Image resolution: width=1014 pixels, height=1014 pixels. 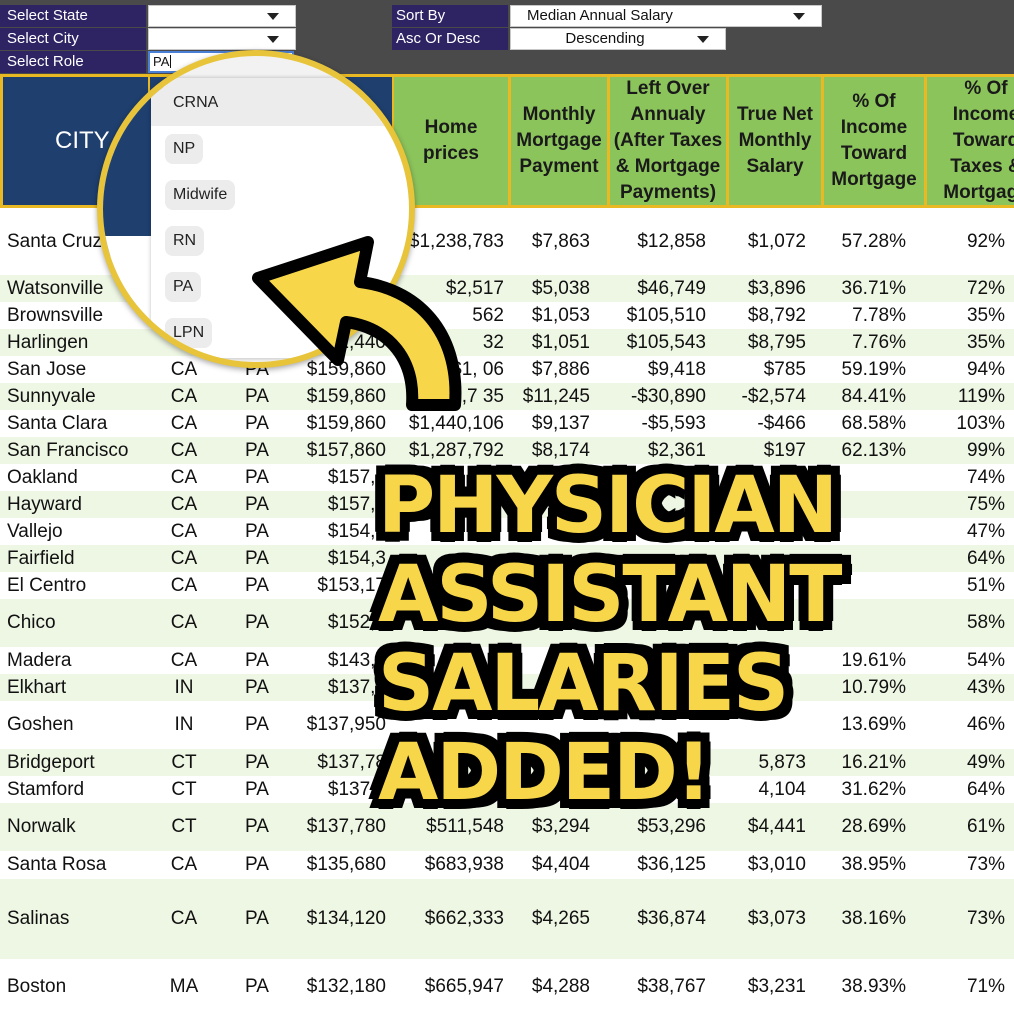 I want to click on cell-state: CT, so click(x=184, y=789).